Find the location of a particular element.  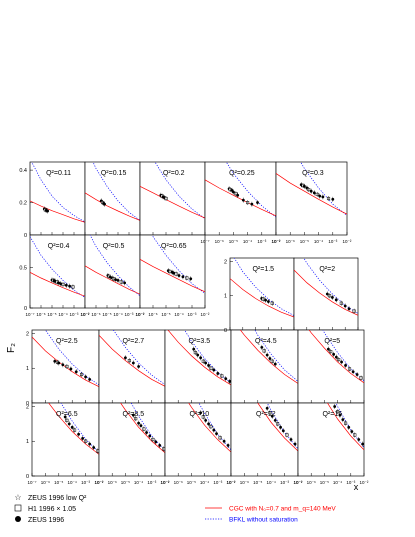

panel-10: Q²=2.5 is located at coordinates (65, 366).